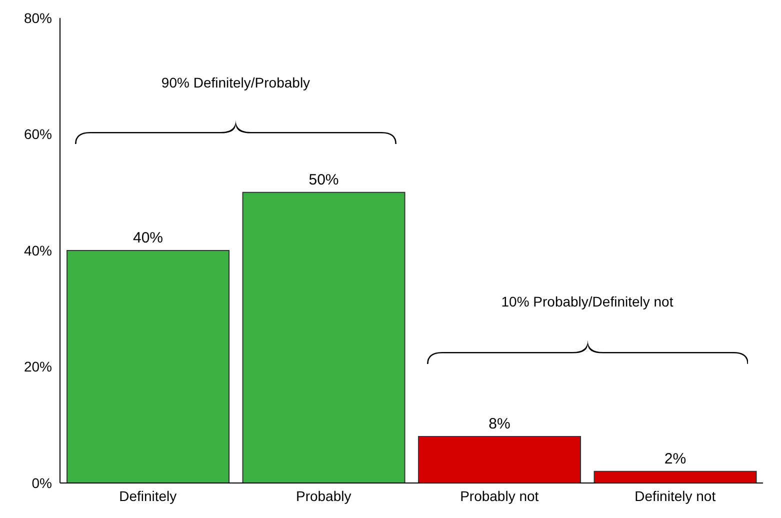  Describe the element at coordinates (587, 302) in the screenshot. I see `annotation: 10% Probably/Definitely not` at that location.